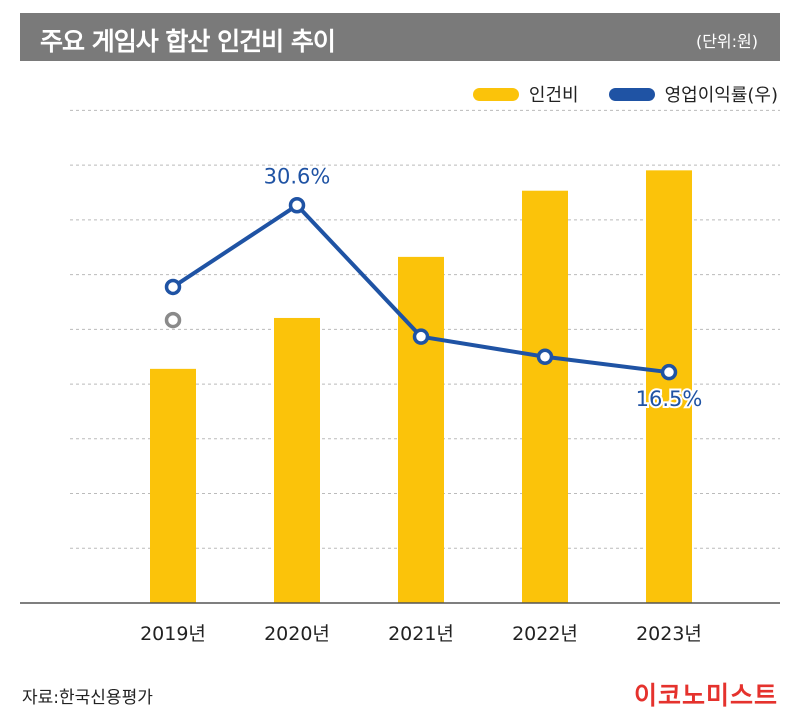  I want to click on legend: 인건비 영업이익률(우), so click(610, 94).